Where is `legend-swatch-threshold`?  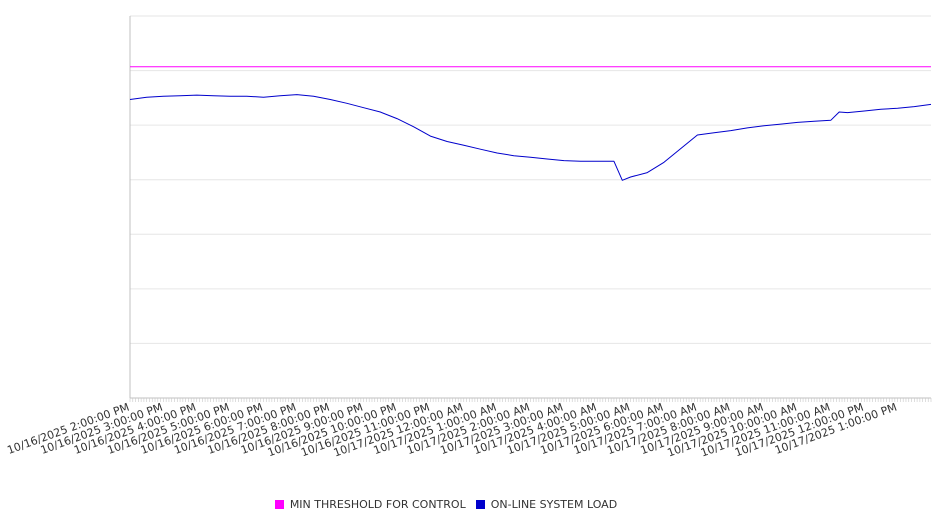
legend-swatch-threshold is located at coordinates (279, 504).